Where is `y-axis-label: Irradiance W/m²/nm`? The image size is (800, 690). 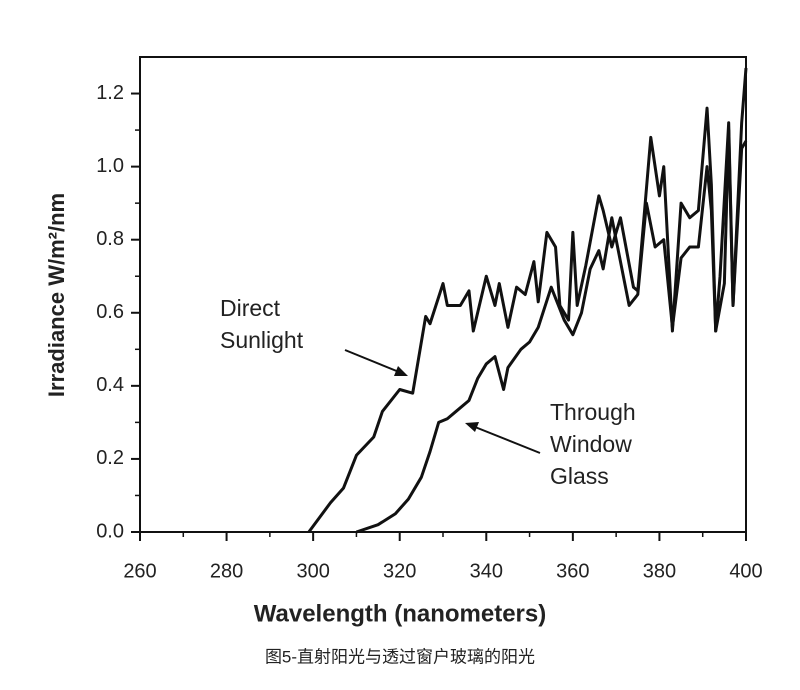
y-axis-label: Irradiance W/m²/nm is located at coordinates (56, 295).